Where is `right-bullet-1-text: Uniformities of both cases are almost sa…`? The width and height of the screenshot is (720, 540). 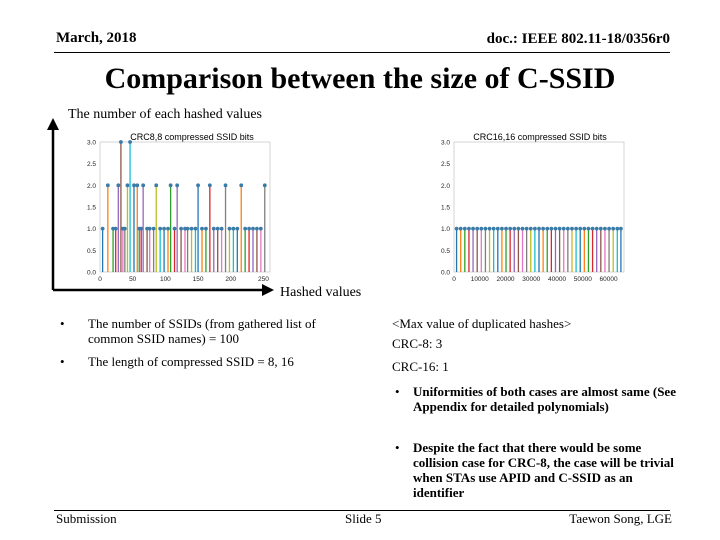
right-bullet-1-text: Uniformities of both cases are almost sa… is located at coordinates (544, 399).